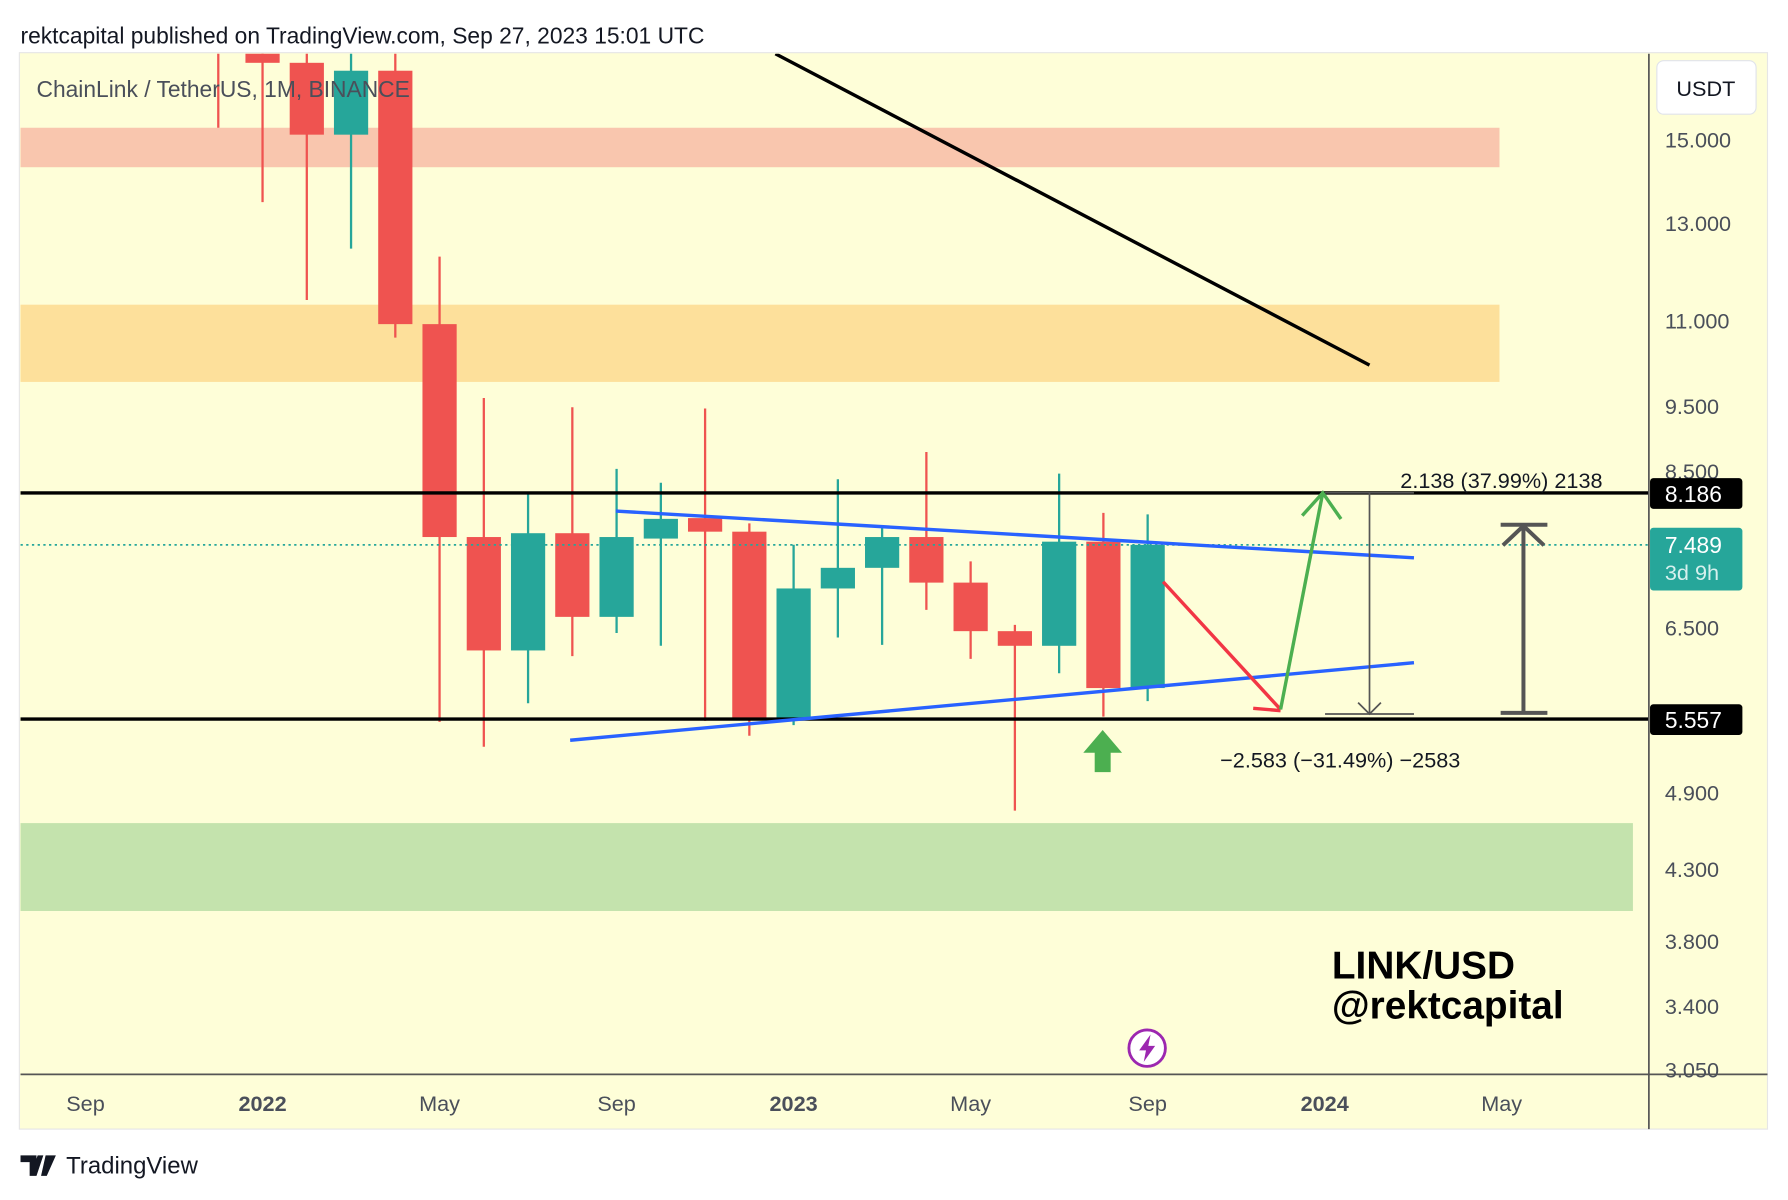 This screenshot has height=1200, width=1788. I want to click on time-tick-label: 2022, so click(262, 1103).